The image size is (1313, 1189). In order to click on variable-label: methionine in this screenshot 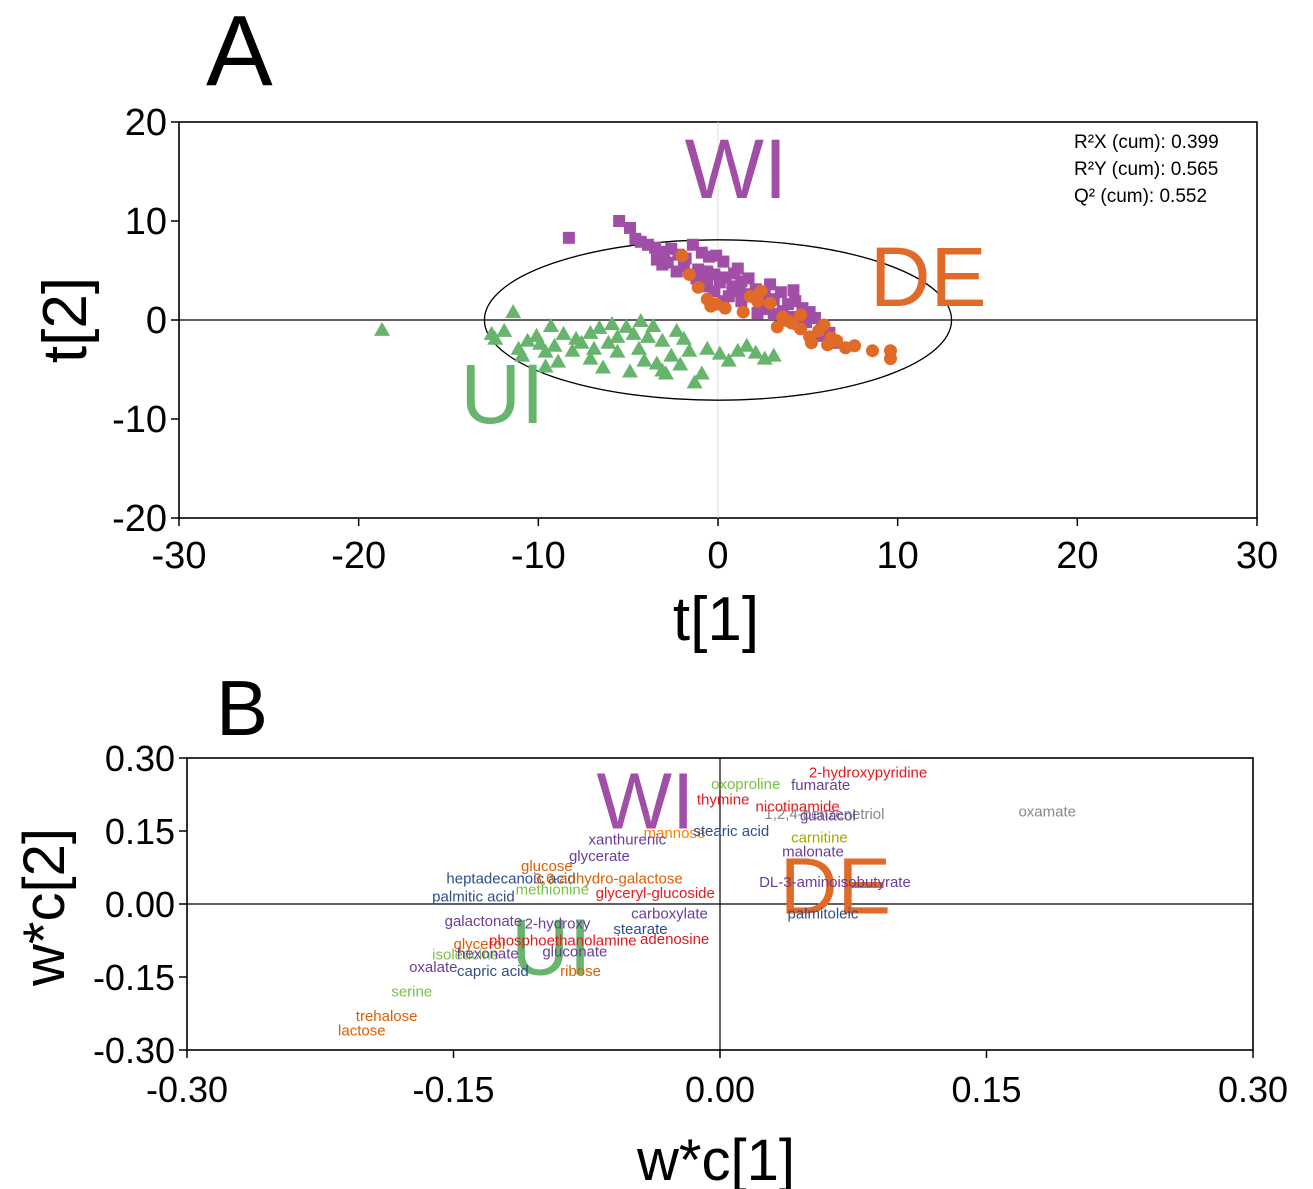, I will do `click(552, 889)`.